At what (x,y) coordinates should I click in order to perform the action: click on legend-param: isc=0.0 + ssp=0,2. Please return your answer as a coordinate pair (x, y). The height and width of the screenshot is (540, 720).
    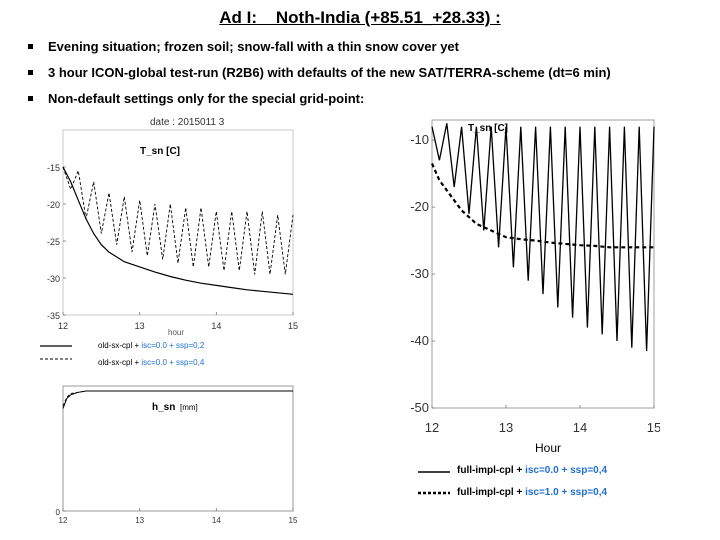
    Looking at the image, I should click on (173, 345).